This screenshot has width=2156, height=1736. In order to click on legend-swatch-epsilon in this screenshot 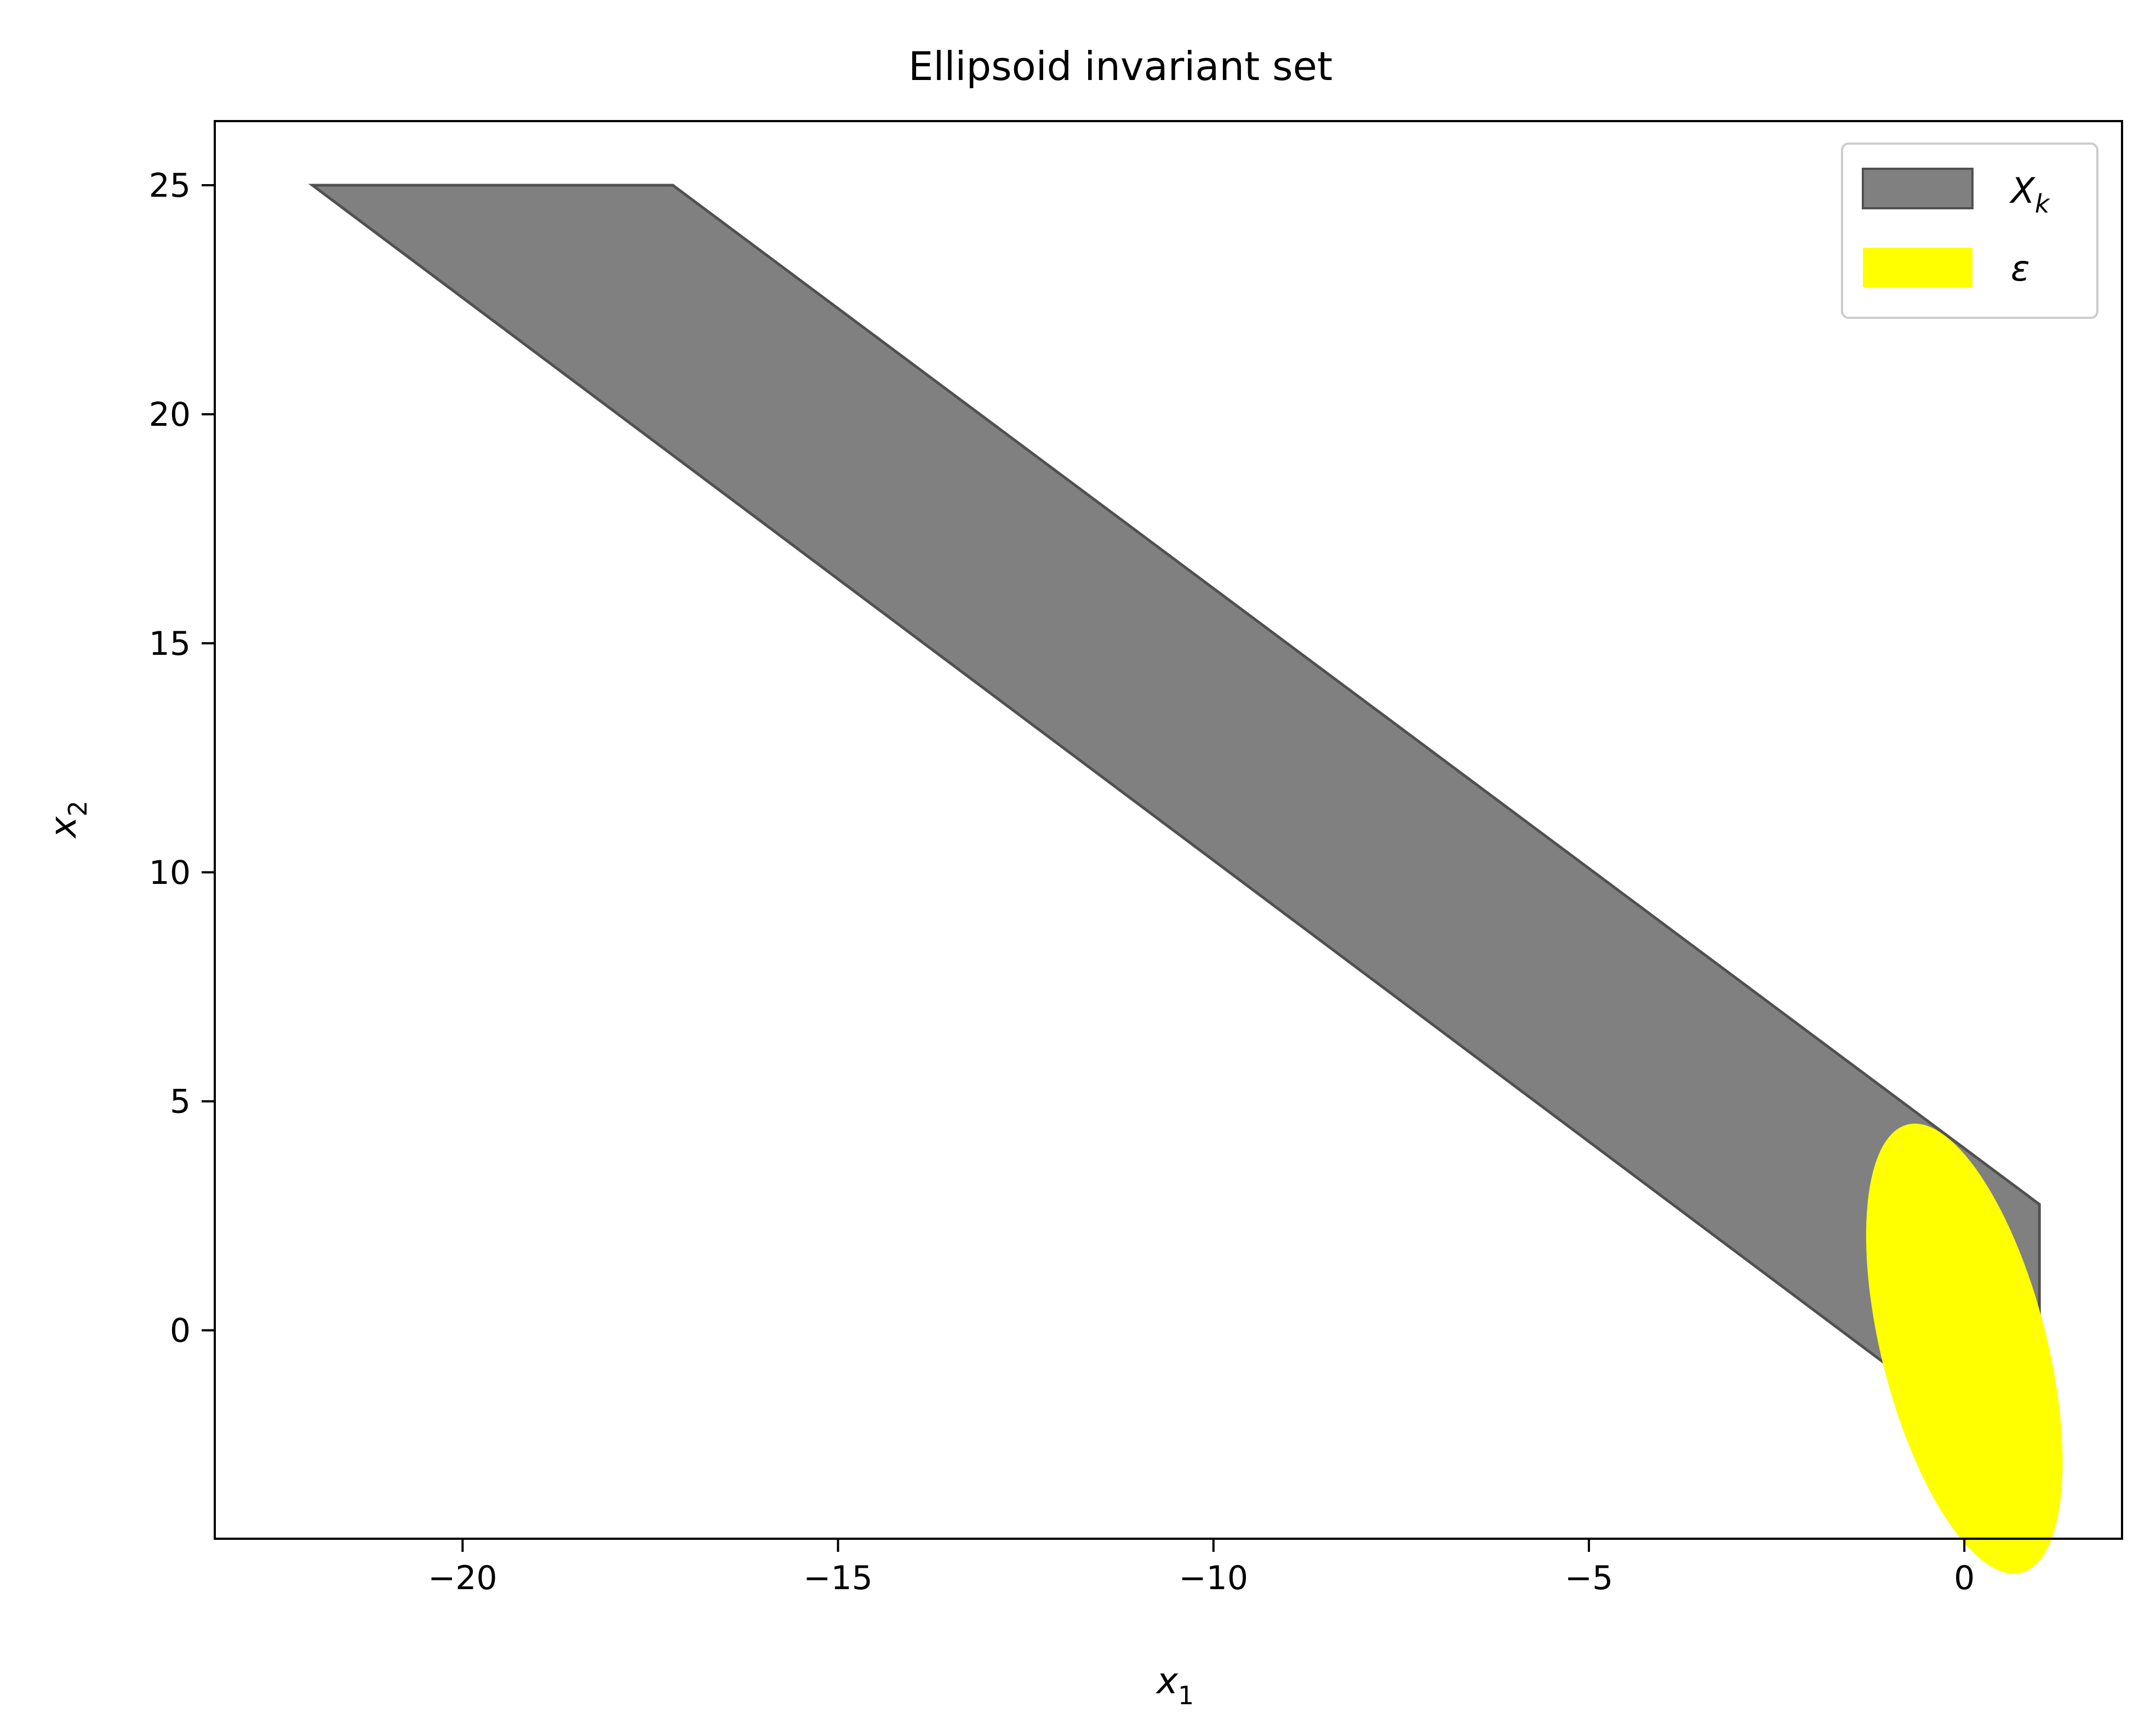, I will do `click(1917, 268)`.